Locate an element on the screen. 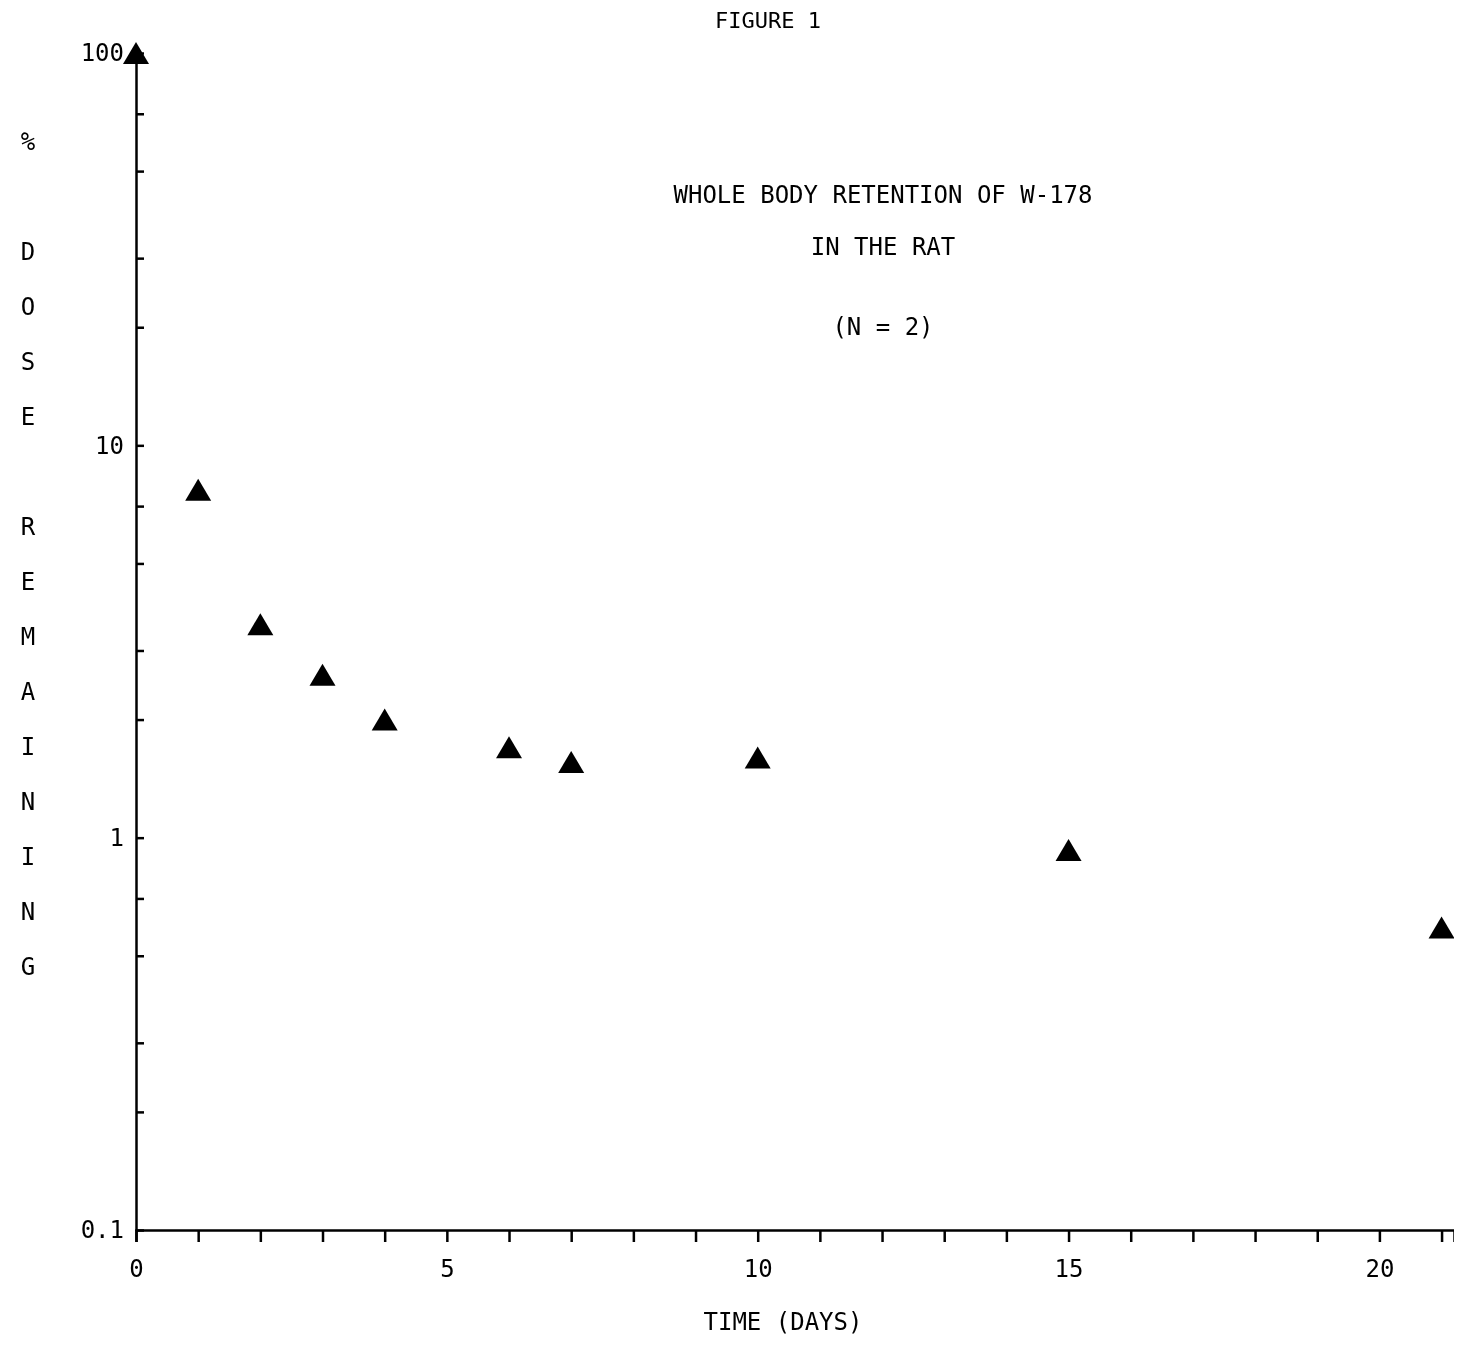  y-tick-label: 0.1 is located at coordinates (102, 1230).